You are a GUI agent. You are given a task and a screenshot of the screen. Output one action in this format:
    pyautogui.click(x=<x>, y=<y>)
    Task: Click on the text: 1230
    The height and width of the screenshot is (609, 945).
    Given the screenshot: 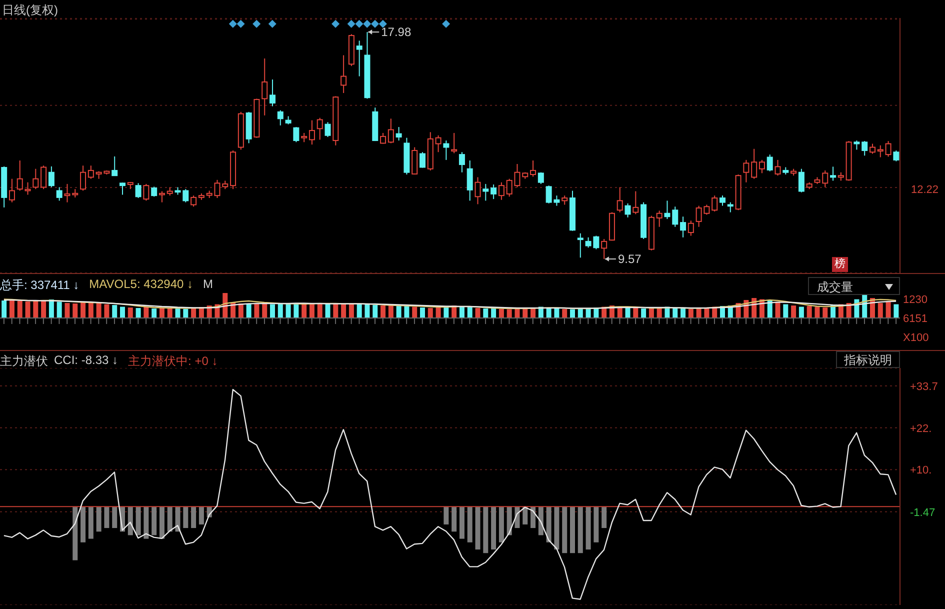 What is the action you would take?
    pyautogui.click(x=915, y=300)
    